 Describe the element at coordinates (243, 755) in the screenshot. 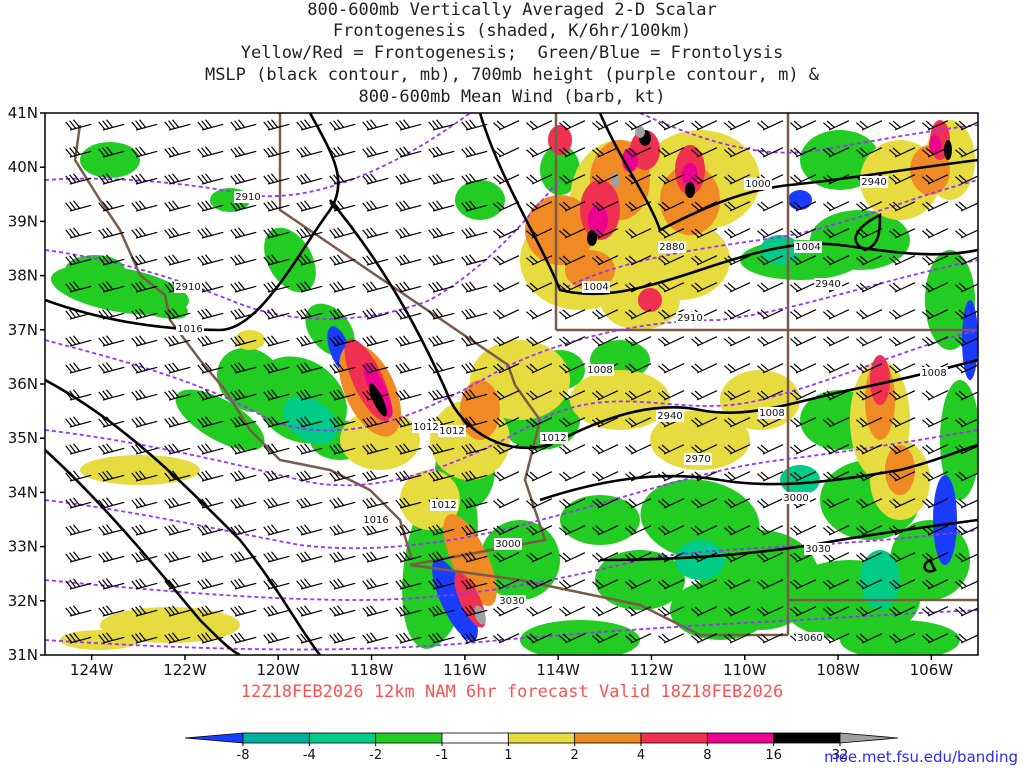

I see `colorbar-label: -8` at that location.